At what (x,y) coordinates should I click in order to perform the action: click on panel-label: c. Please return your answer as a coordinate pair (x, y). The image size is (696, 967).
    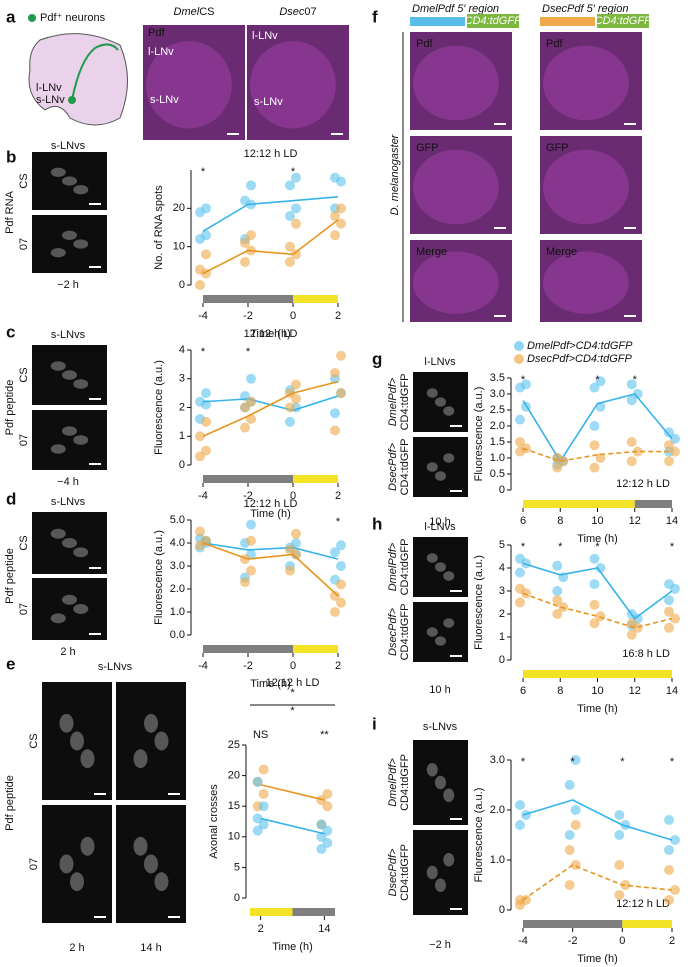
    Looking at the image, I should click on (10, 331).